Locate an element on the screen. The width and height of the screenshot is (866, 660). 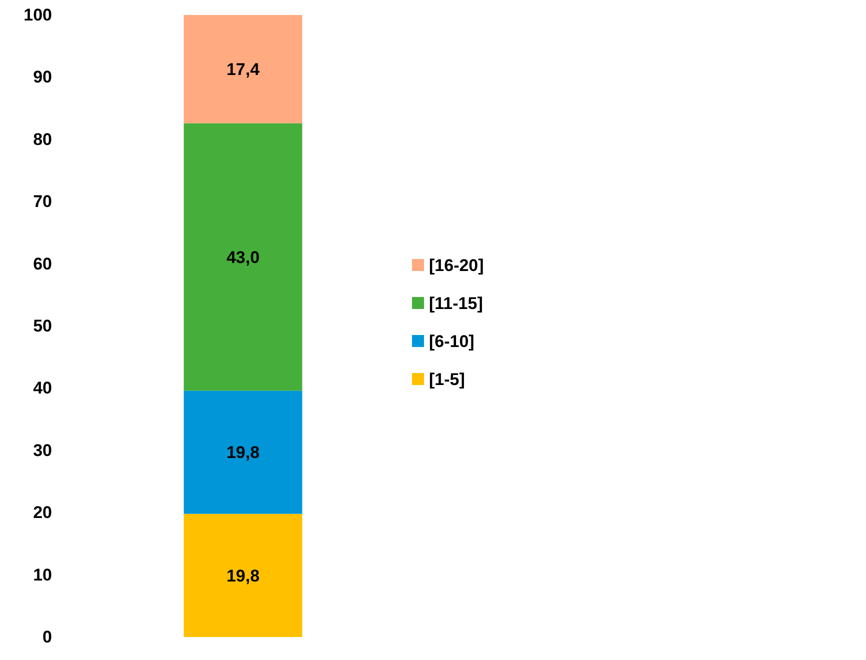
legend-label: [1-5] is located at coordinates (447, 379).